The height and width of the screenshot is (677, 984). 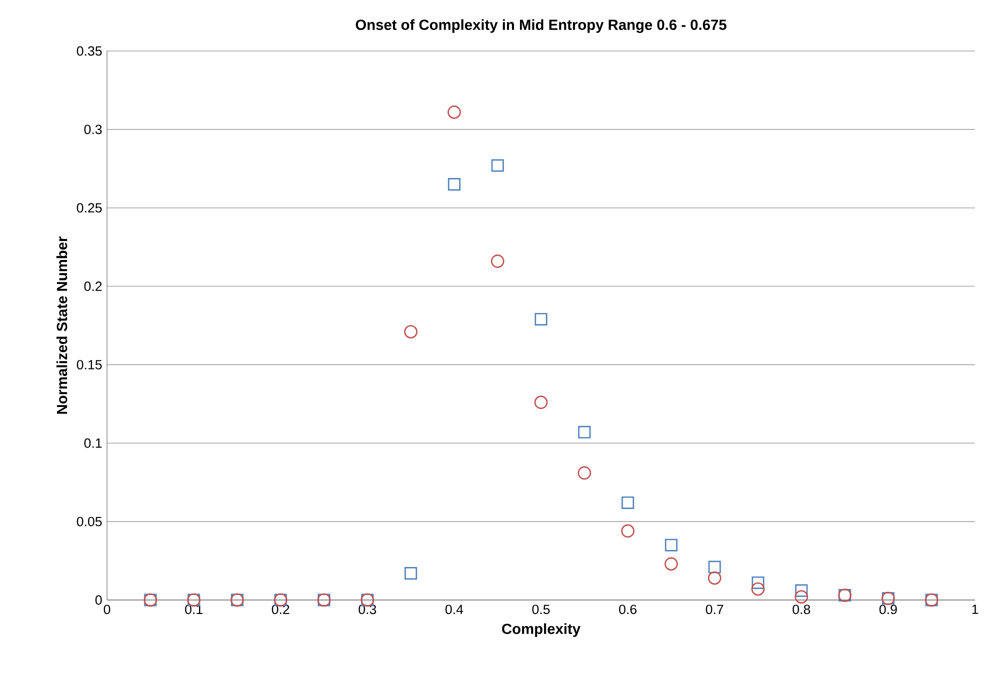 I want to click on y-tick-label: 0.35, so click(x=89, y=51).